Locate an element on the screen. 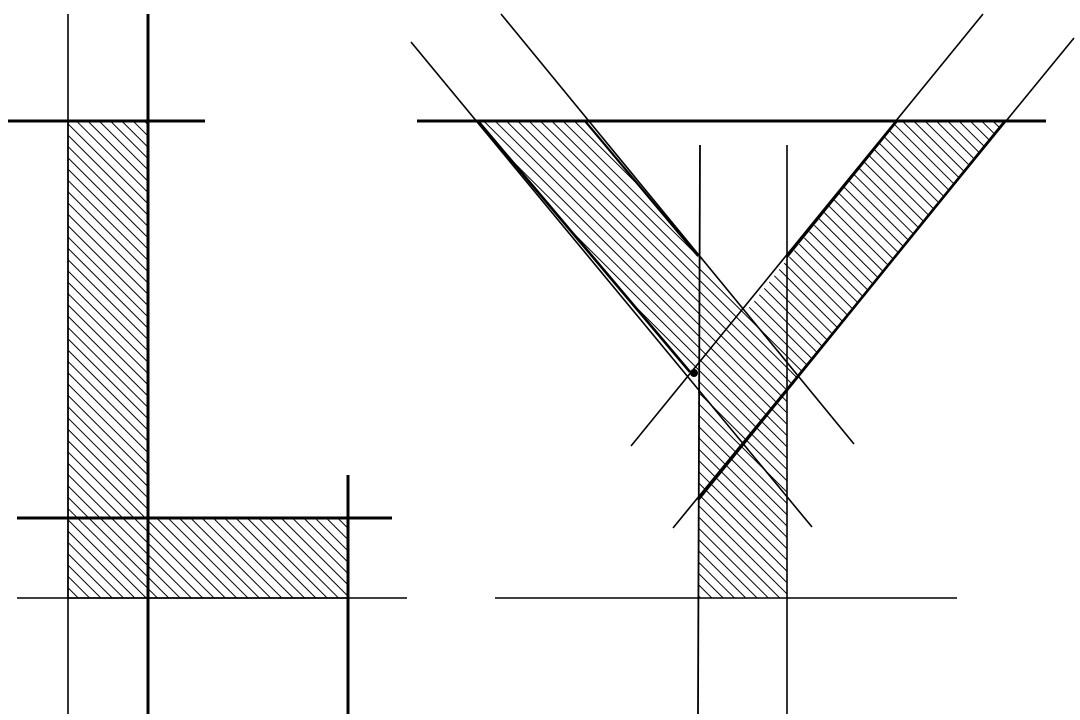 This screenshot has height=720, width=1080. letter-l-foot is located at coordinates (208, 558).